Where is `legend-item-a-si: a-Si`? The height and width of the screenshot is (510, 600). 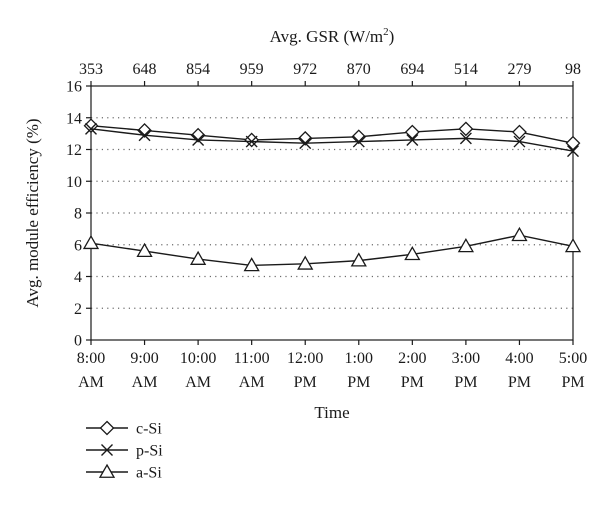 legend-item-a-si: a-Si is located at coordinates (124, 472).